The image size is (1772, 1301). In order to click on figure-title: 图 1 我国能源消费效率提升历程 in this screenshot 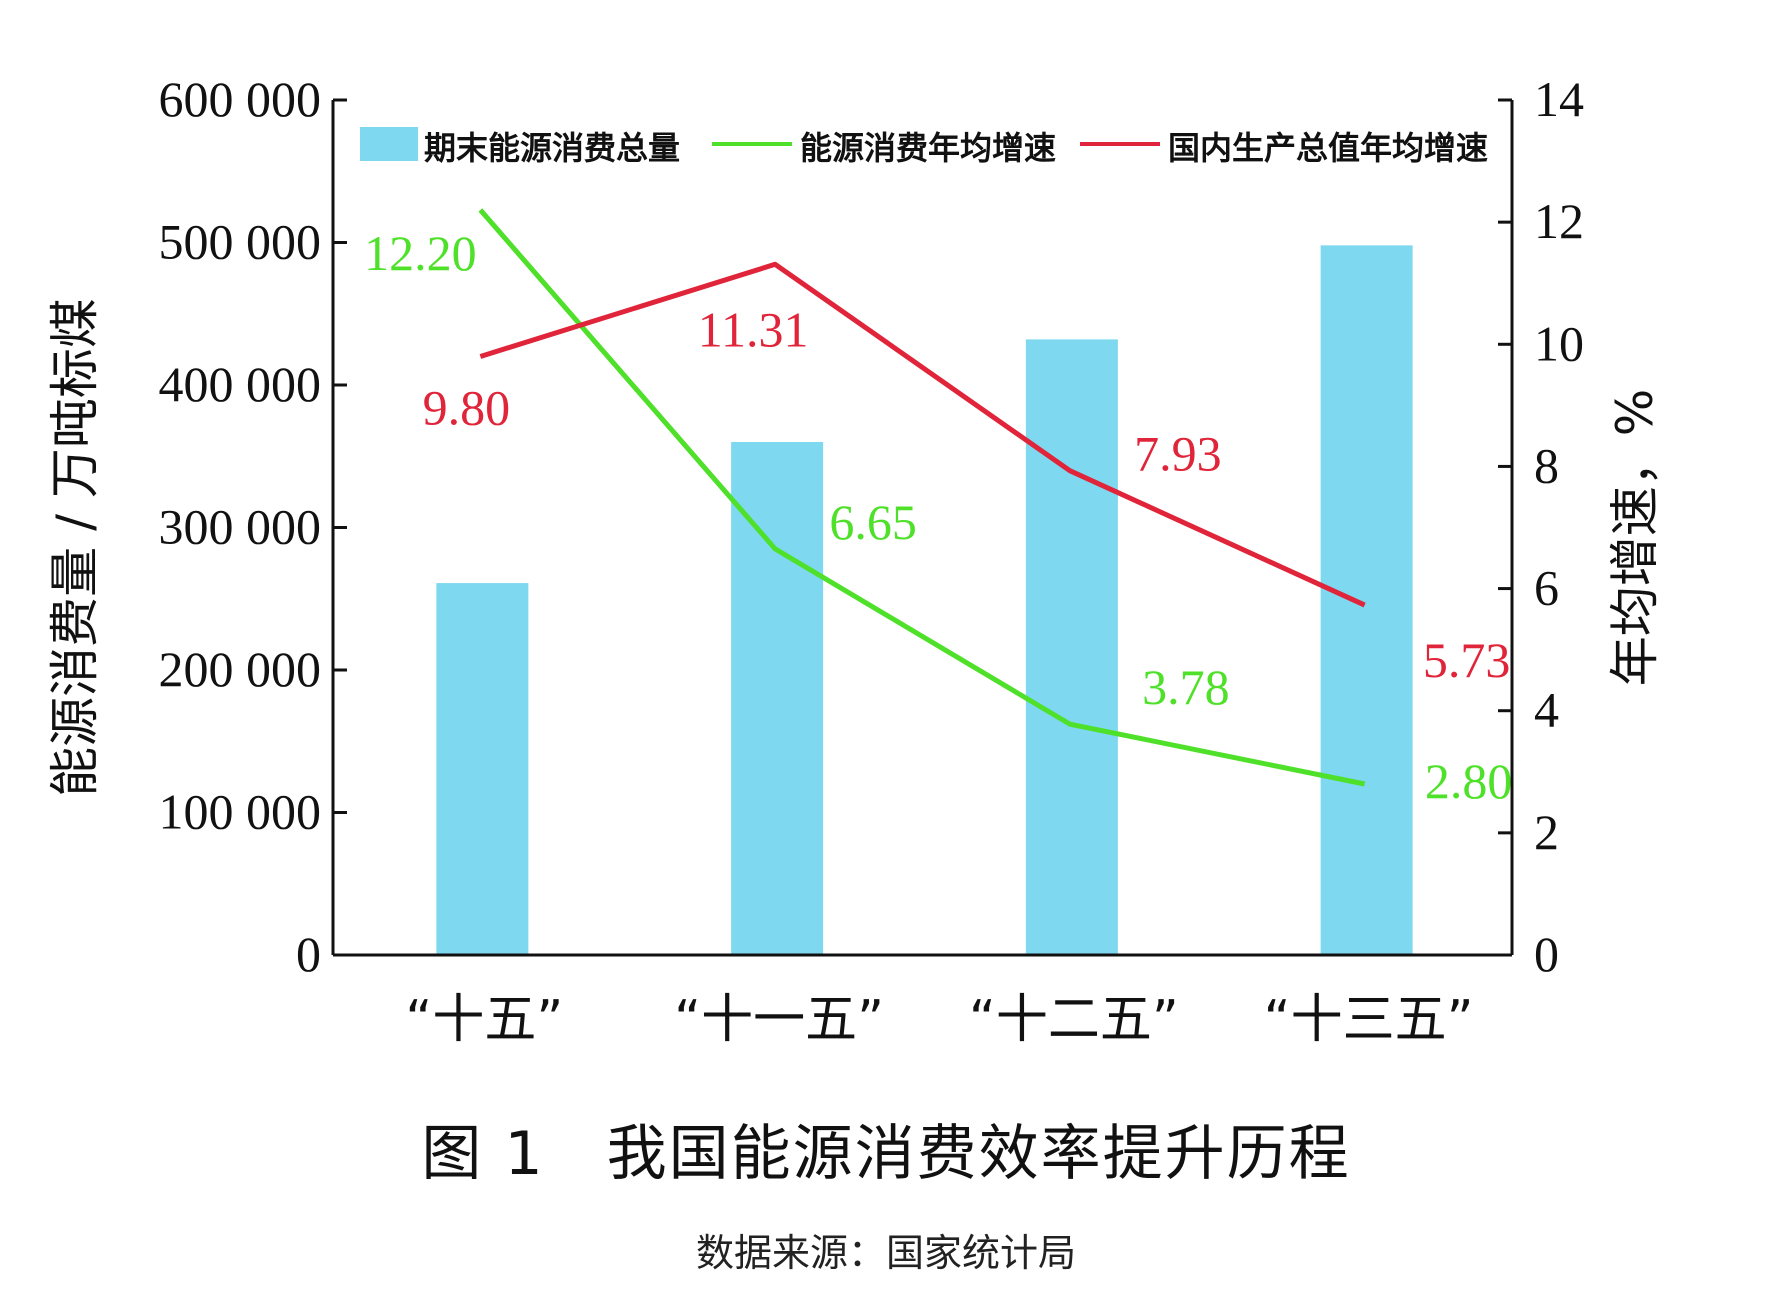, I will do `click(886, 1154)`.